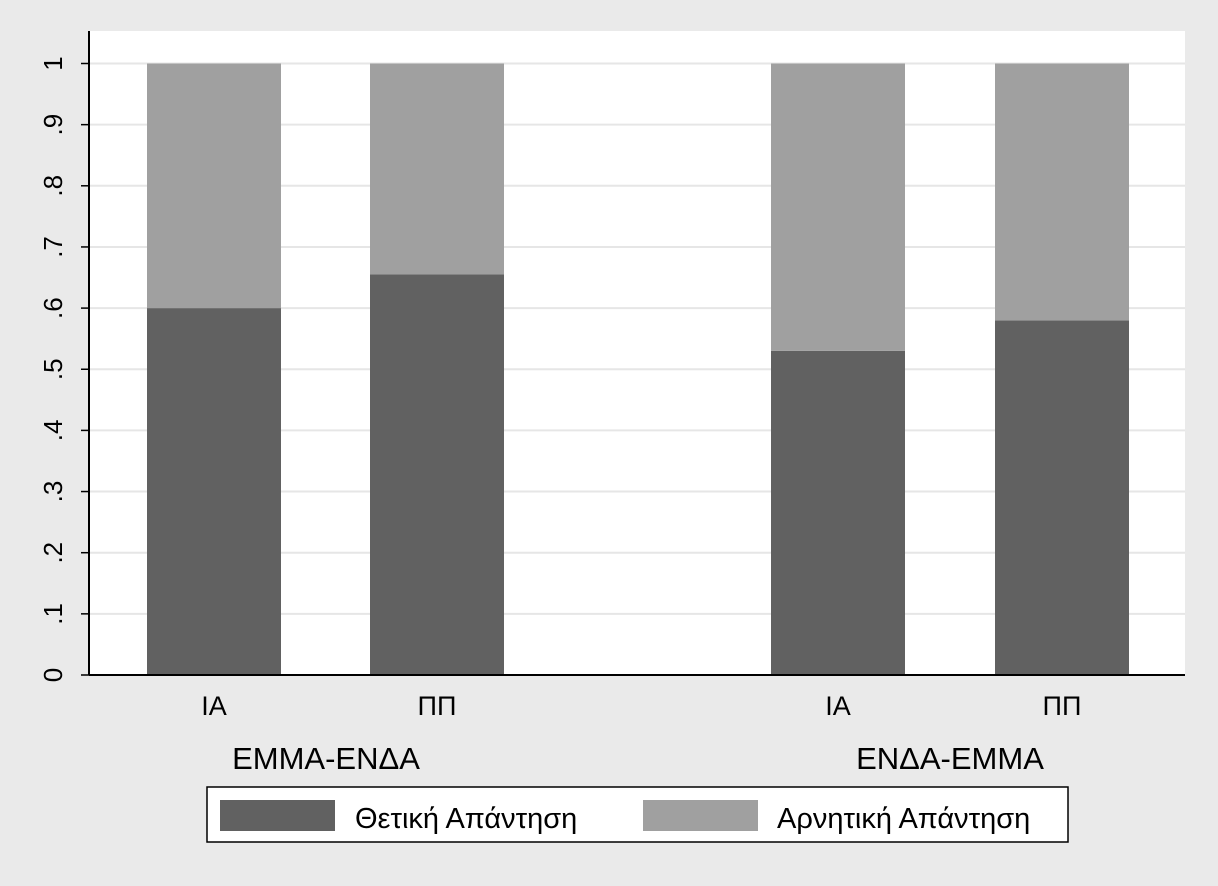  What do you see at coordinates (53, 63) in the screenshot?
I see `y-tick-label: 1` at bounding box center [53, 63].